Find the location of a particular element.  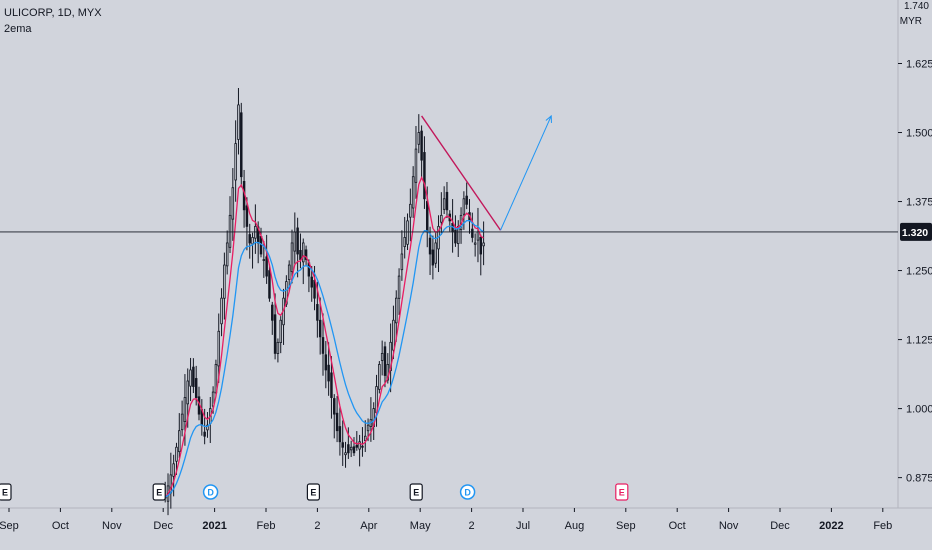

price-tick-label: 1.125 is located at coordinates (919, 341).